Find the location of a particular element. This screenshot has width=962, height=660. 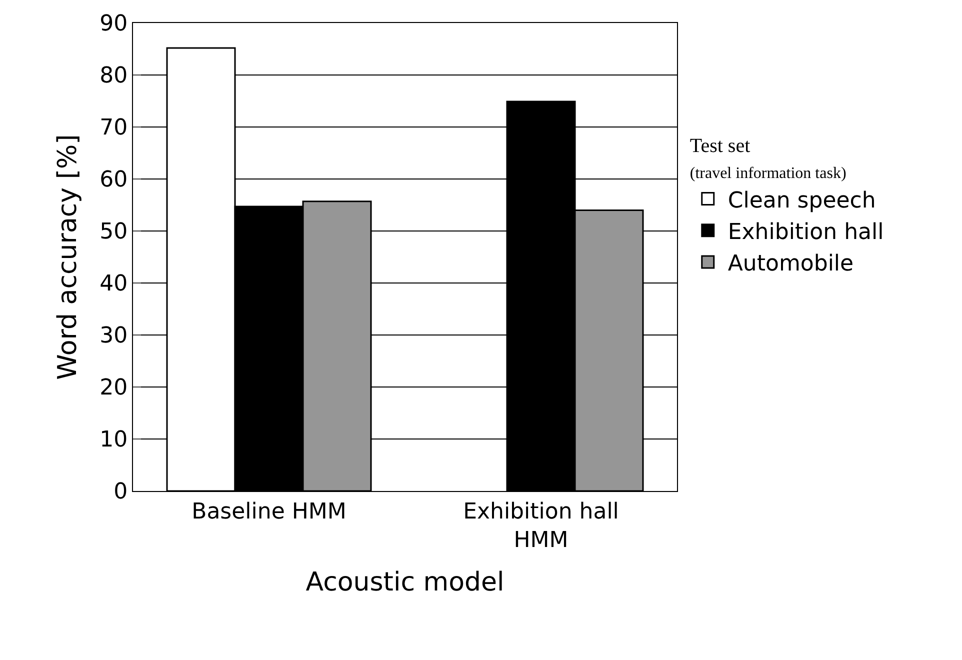

y-tick-label: 0 is located at coordinates (121, 492).